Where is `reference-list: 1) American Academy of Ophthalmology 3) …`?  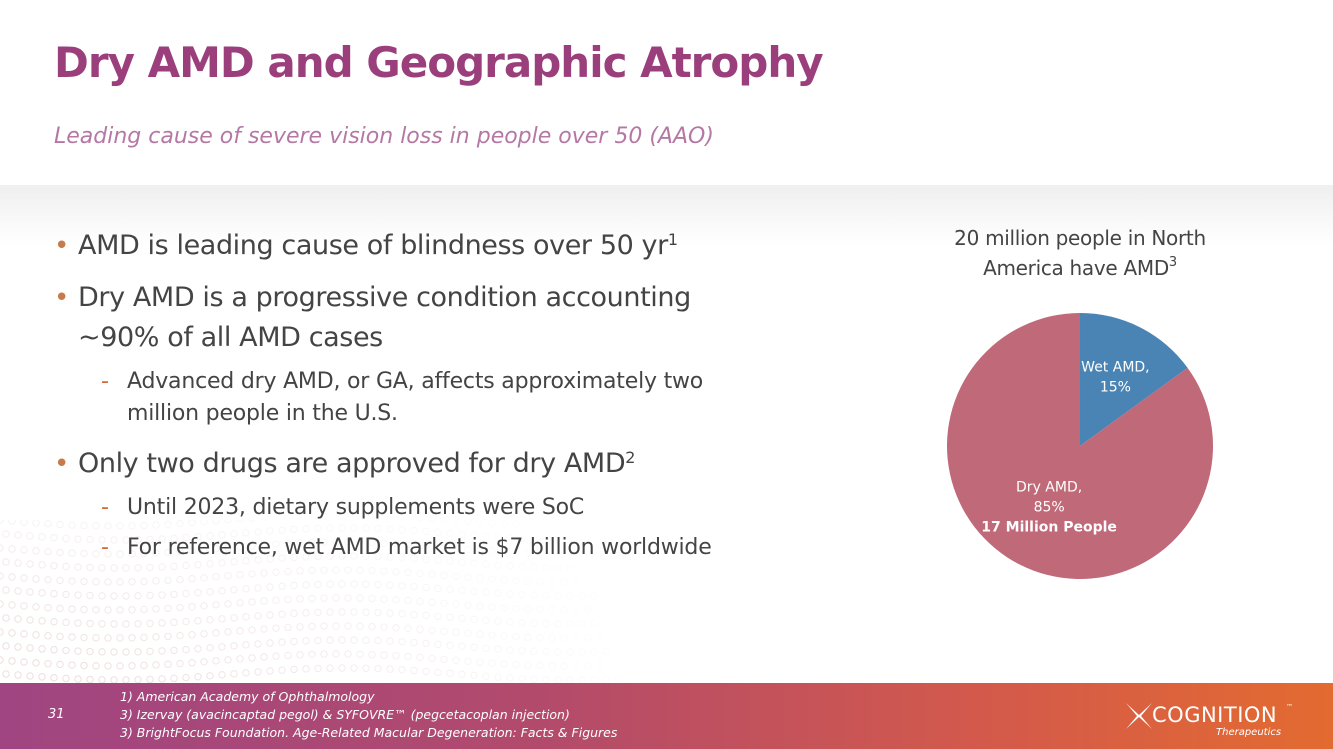
reference-list: 1) American Academy of Ophthalmology 3) … is located at coordinates (368, 715).